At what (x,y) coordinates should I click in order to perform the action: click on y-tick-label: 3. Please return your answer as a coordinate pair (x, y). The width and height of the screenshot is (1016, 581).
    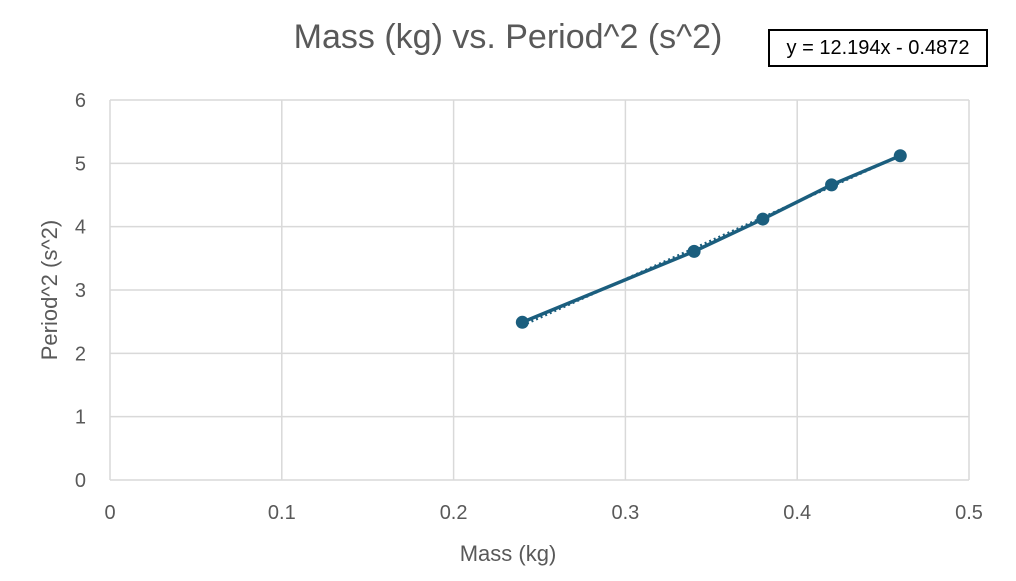
    Looking at the image, I should click on (80, 291).